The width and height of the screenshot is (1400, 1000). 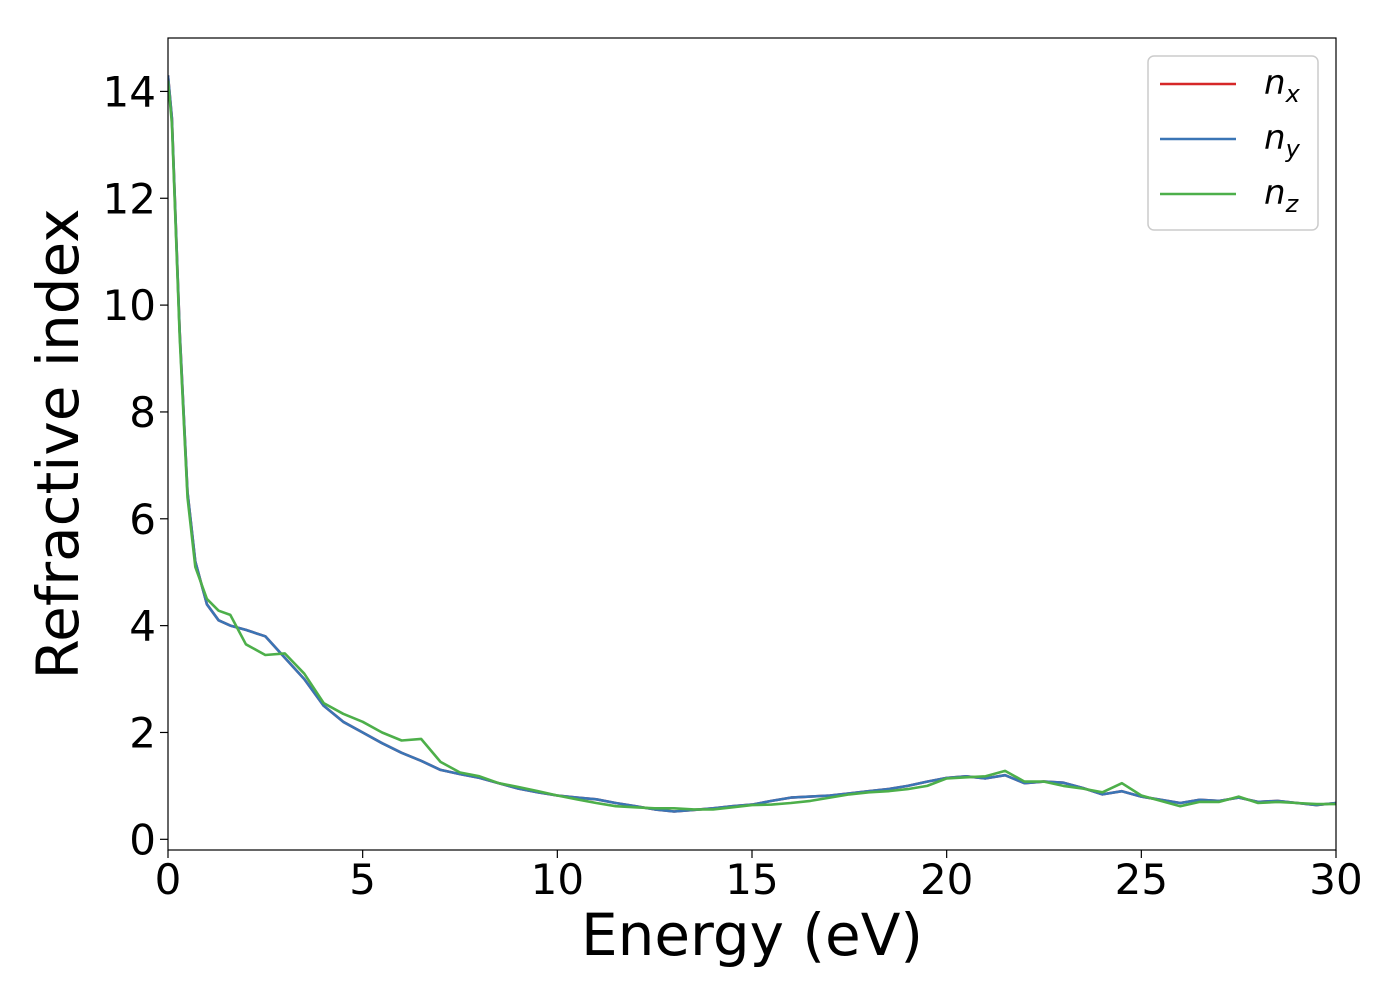 What do you see at coordinates (1282, 195) in the screenshot?
I see `legend-label-n-z: nz` at bounding box center [1282, 195].